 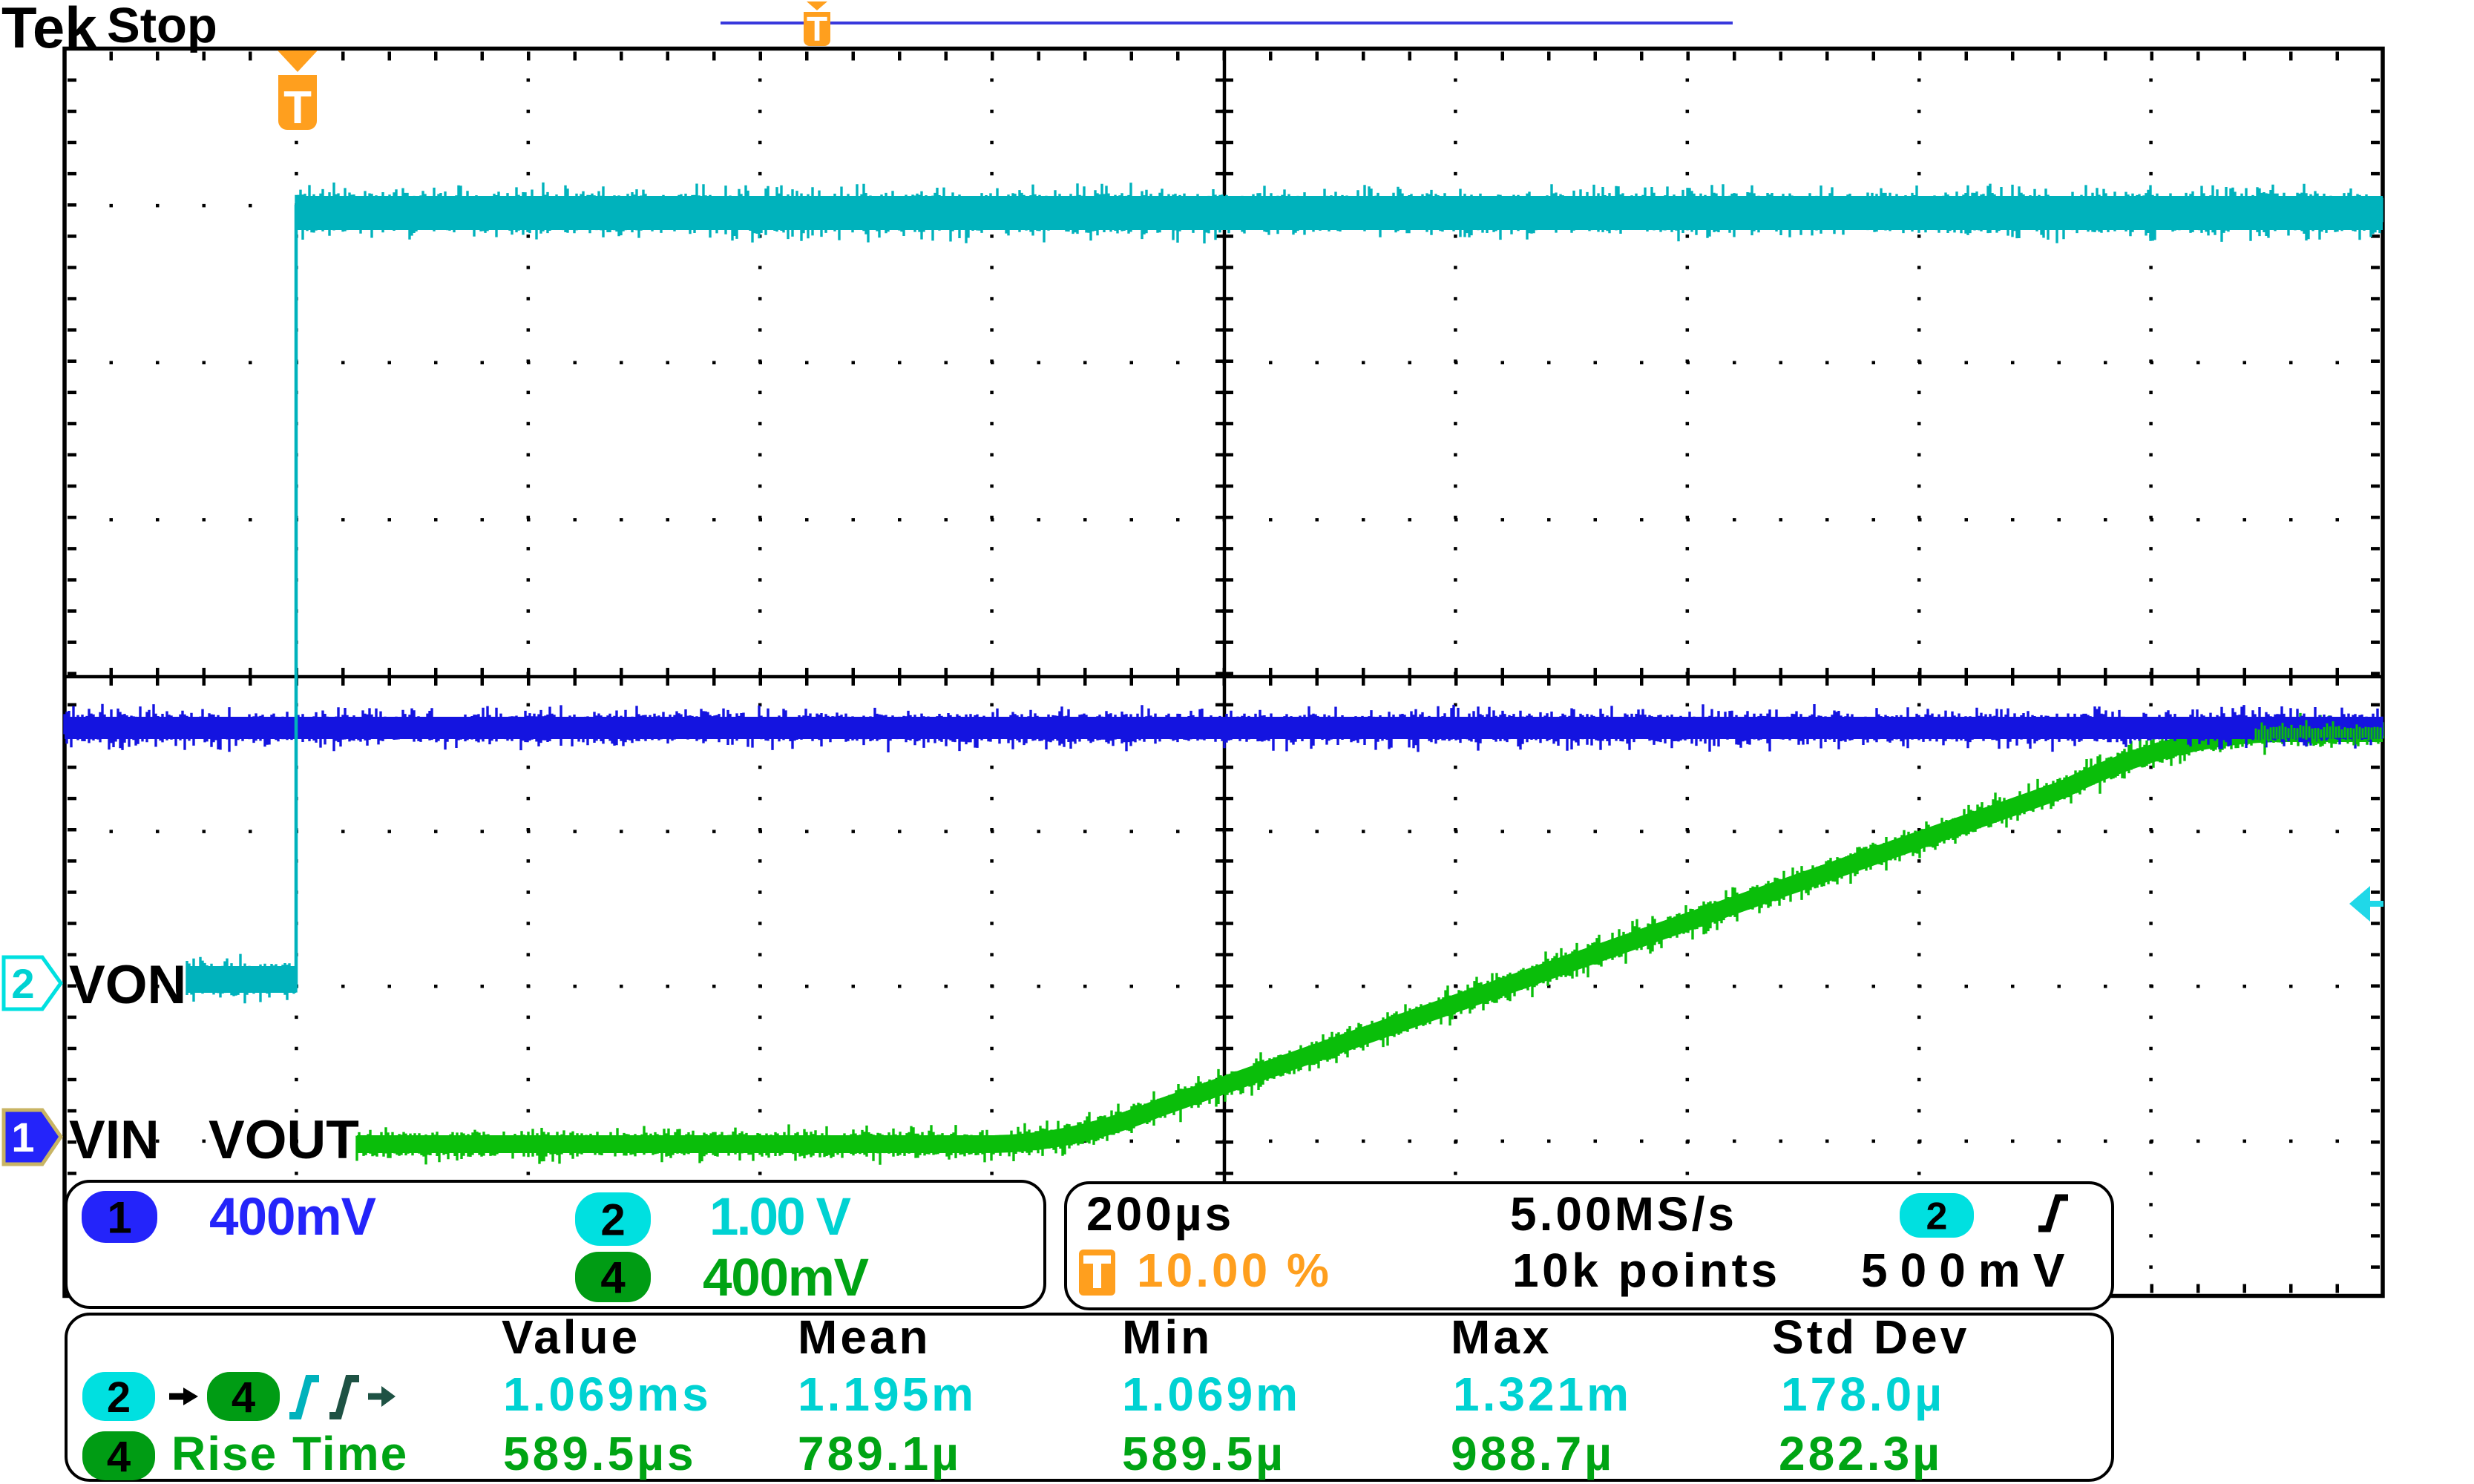 I want to click on svg-text: 988.7µ, so click(x=1533, y=1453).